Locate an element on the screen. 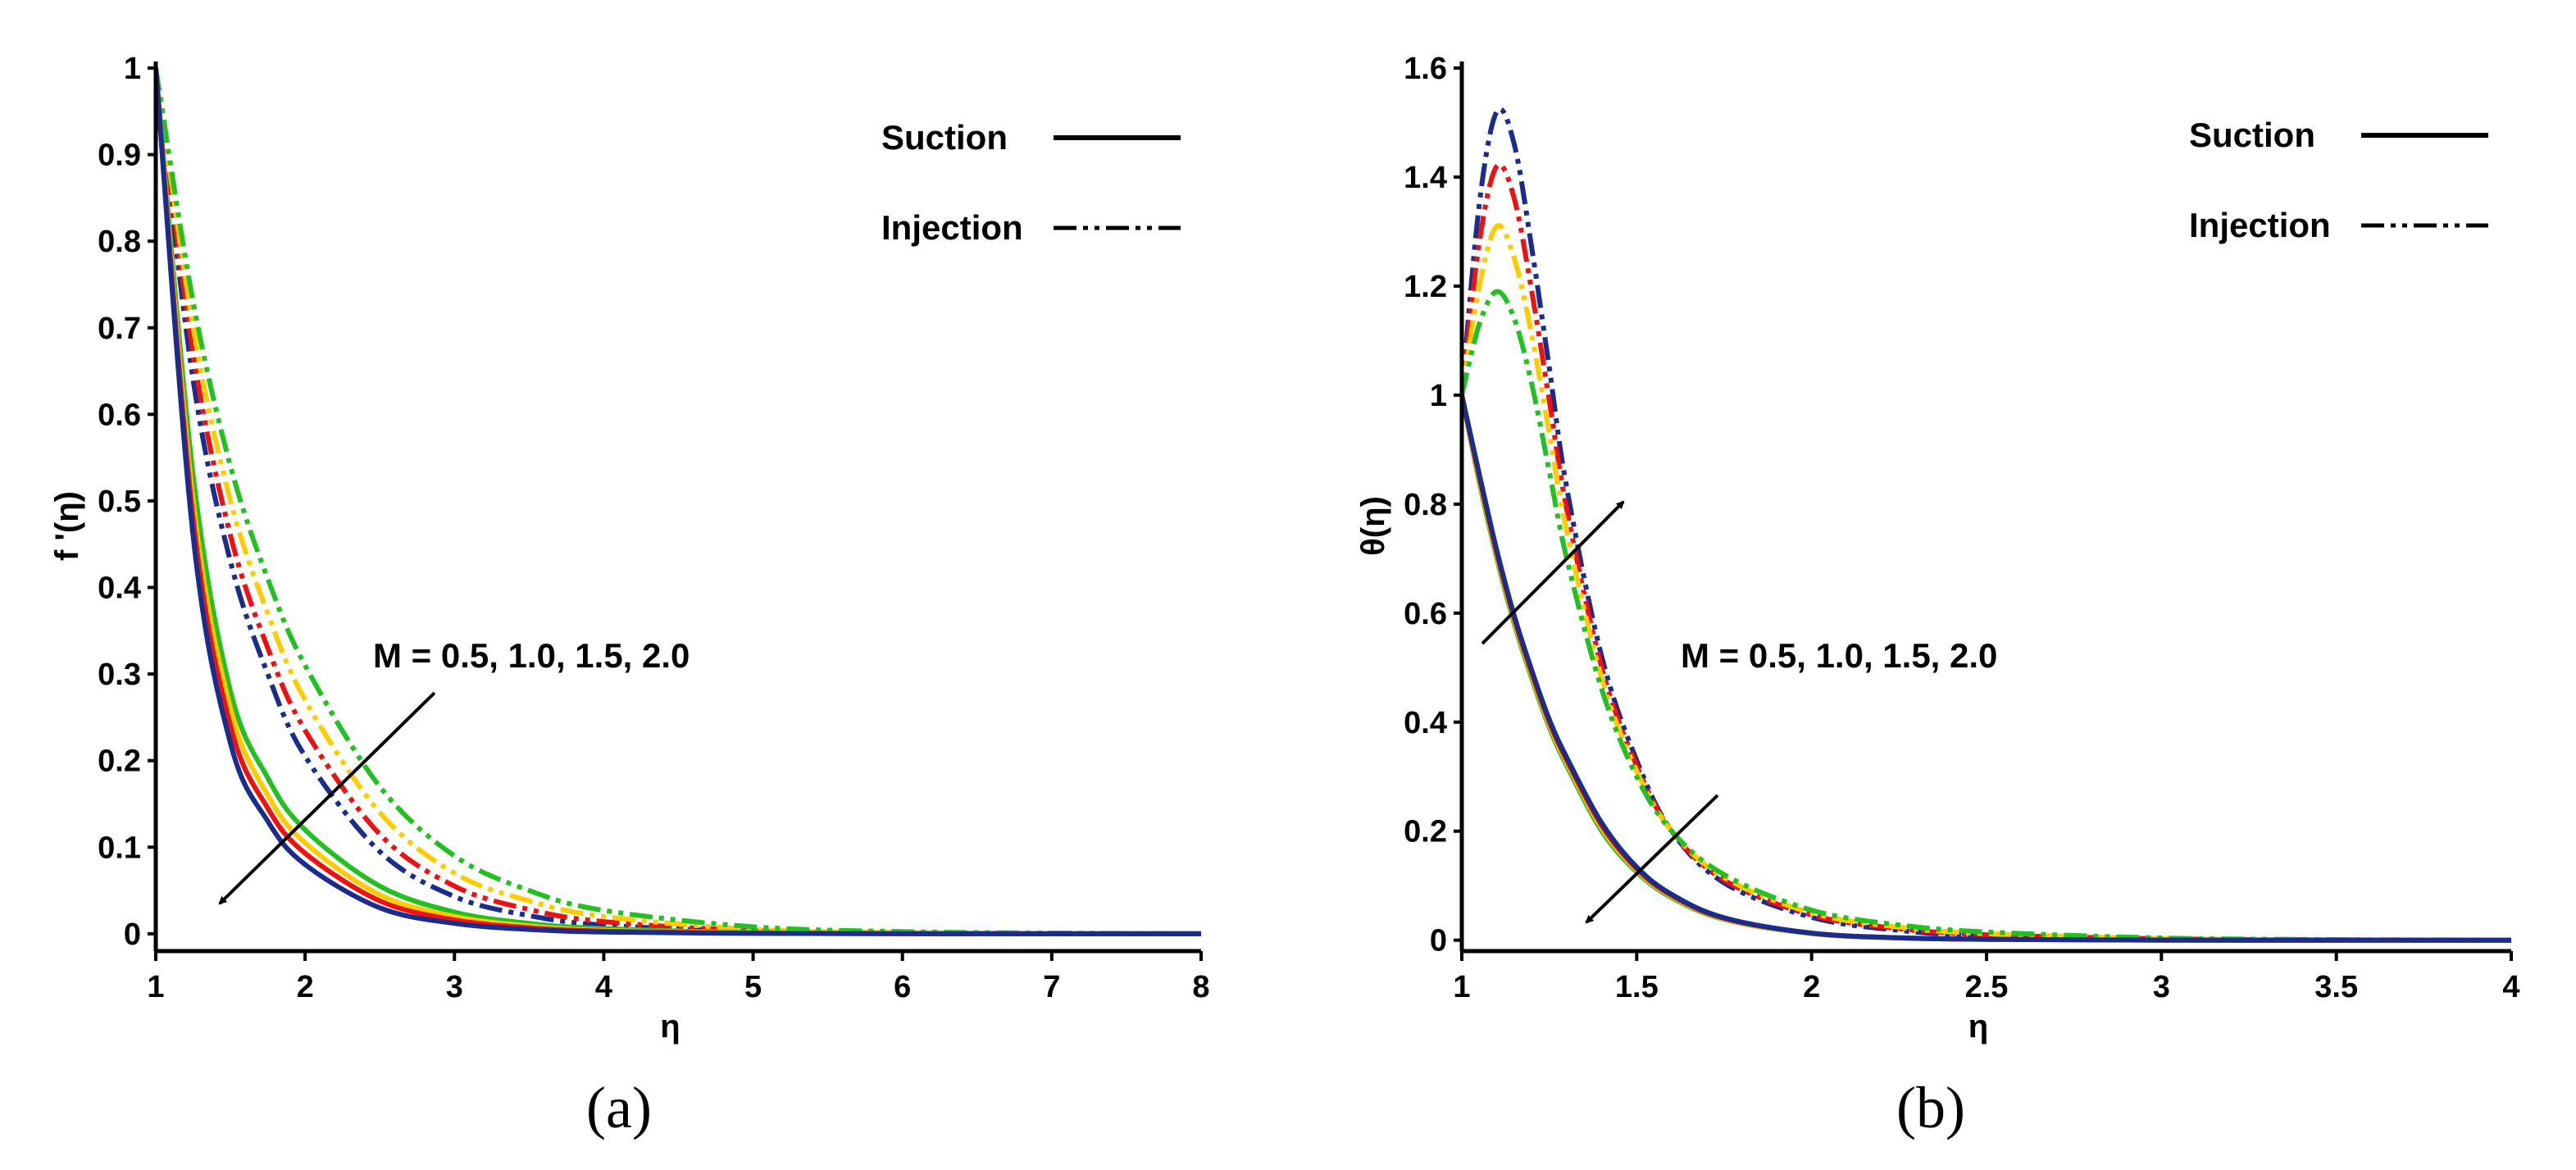 This screenshot has height=1170, width=2576. x-tick-label: 6 is located at coordinates (903, 987).